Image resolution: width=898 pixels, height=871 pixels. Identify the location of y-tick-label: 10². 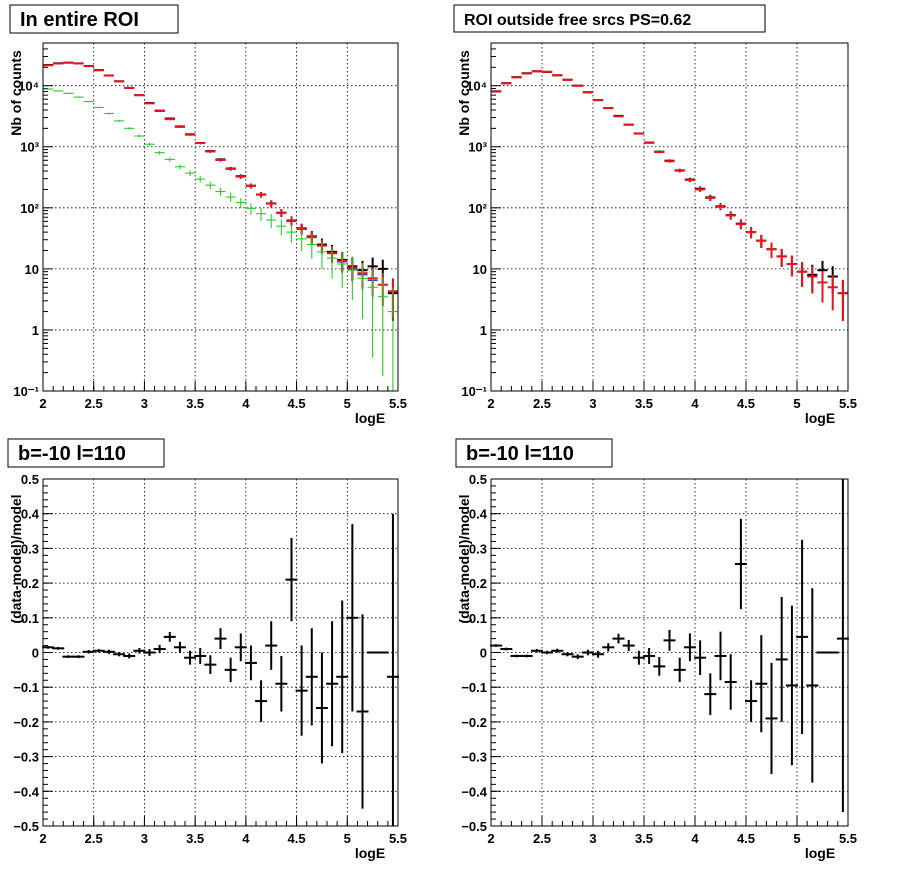
(29, 208).